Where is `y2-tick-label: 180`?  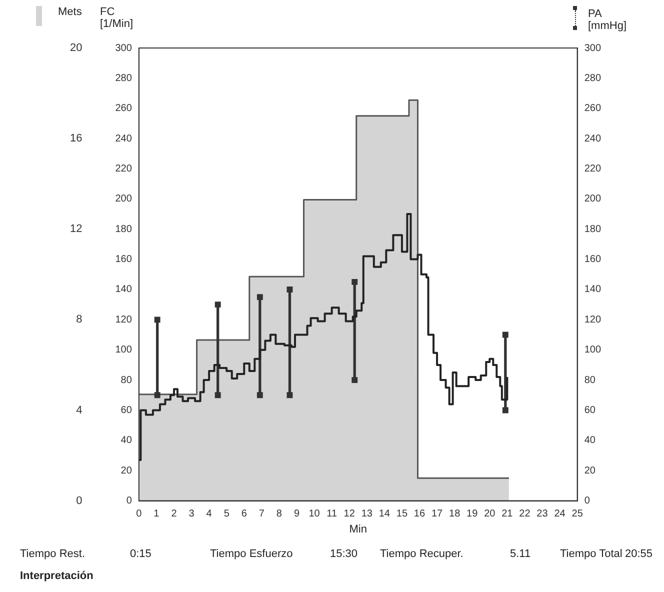 y2-tick-label: 180 is located at coordinates (593, 229).